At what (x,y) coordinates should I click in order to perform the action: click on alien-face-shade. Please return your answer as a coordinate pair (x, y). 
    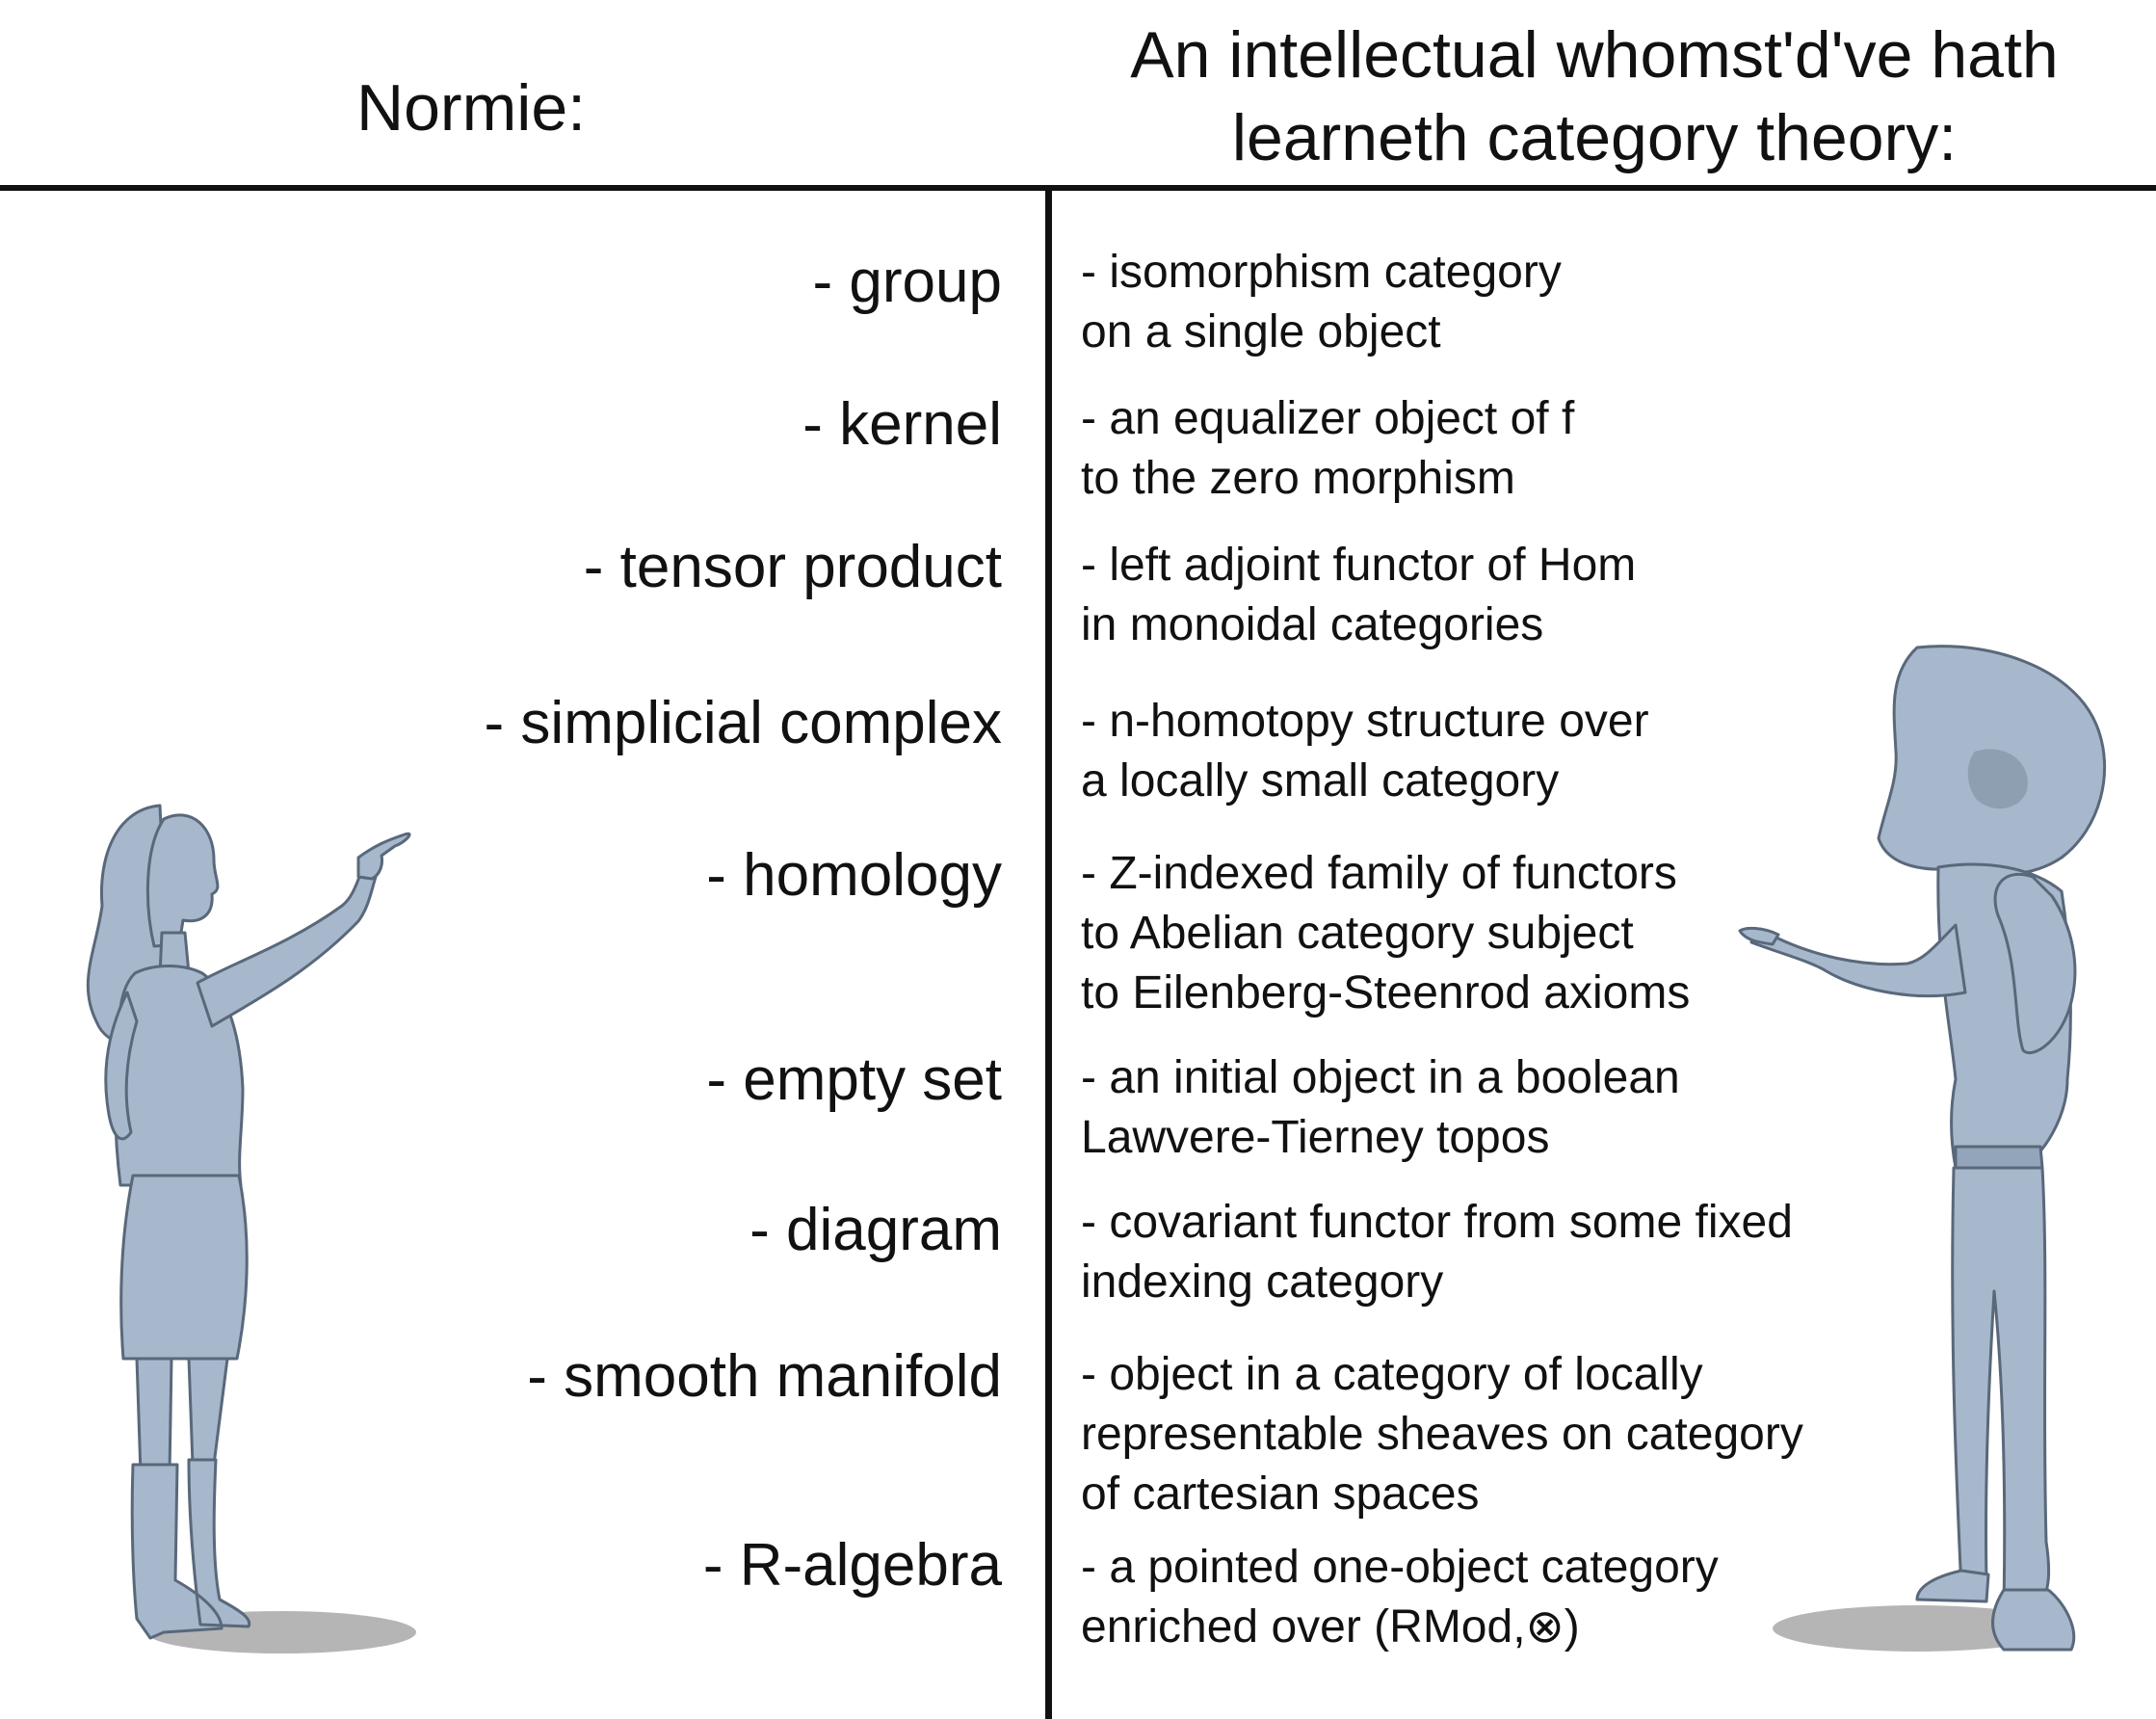
    Looking at the image, I should click on (1998, 779).